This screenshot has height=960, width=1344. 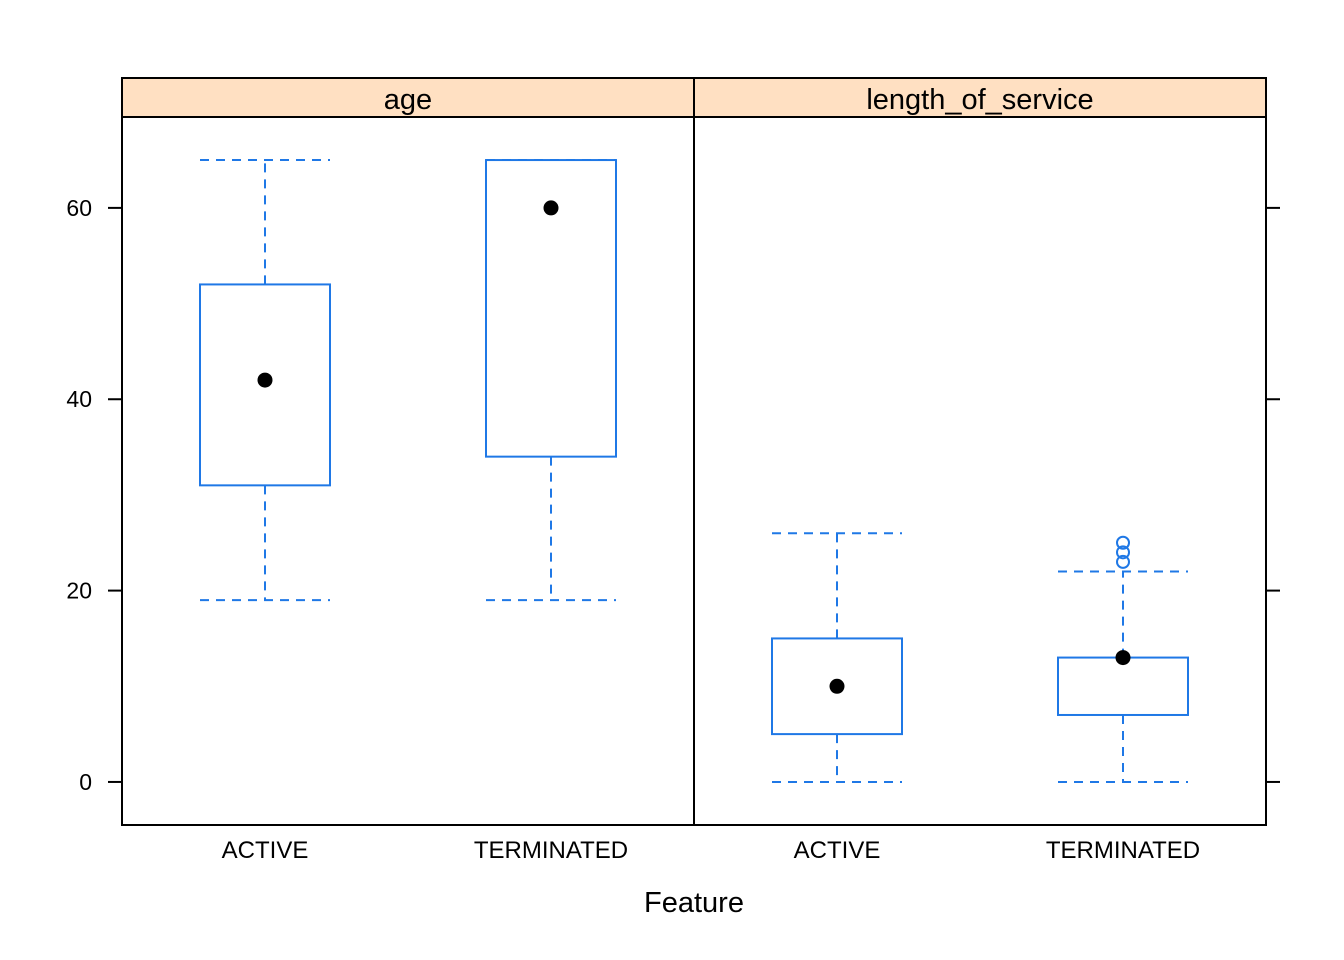 I want to click on y-tick-label: 0, so click(x=85, y=782).